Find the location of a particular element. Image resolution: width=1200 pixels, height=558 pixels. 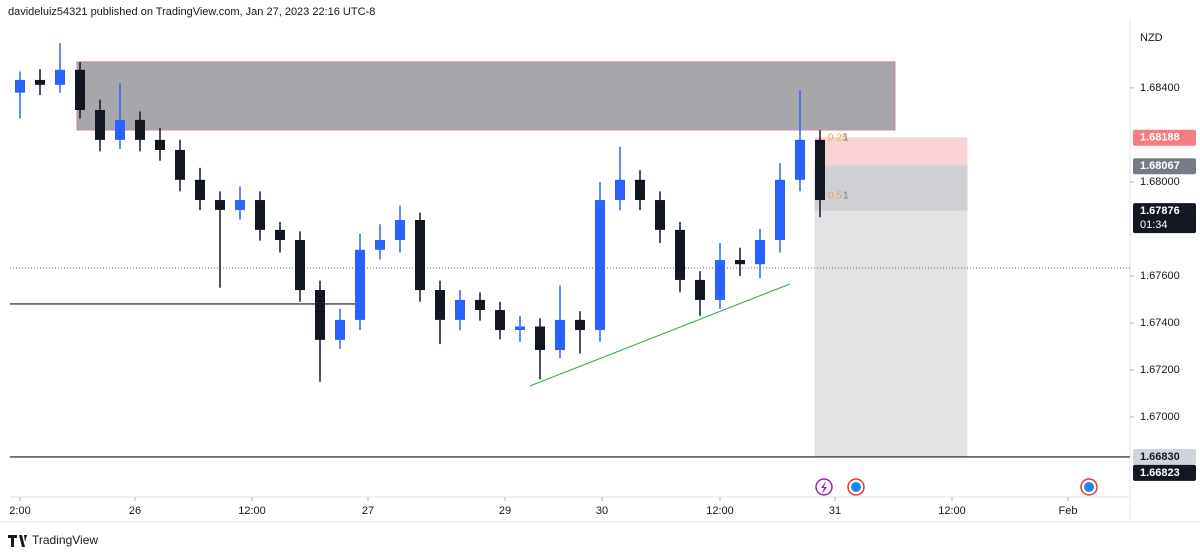

footer-brand: TradingView is located at coordinates (65, 540).